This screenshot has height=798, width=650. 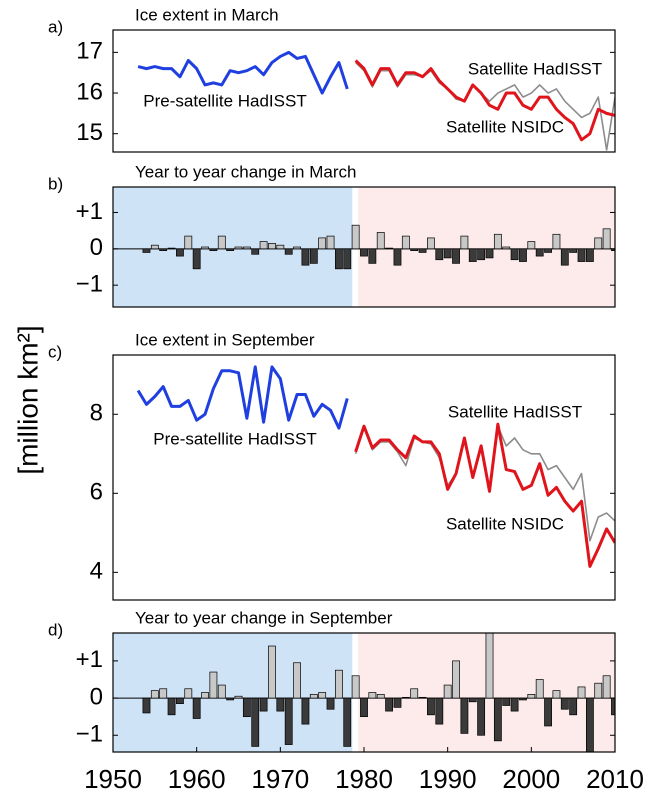 I want to click on series-label: Satellite NSIDC, so click(x=505, y=523).